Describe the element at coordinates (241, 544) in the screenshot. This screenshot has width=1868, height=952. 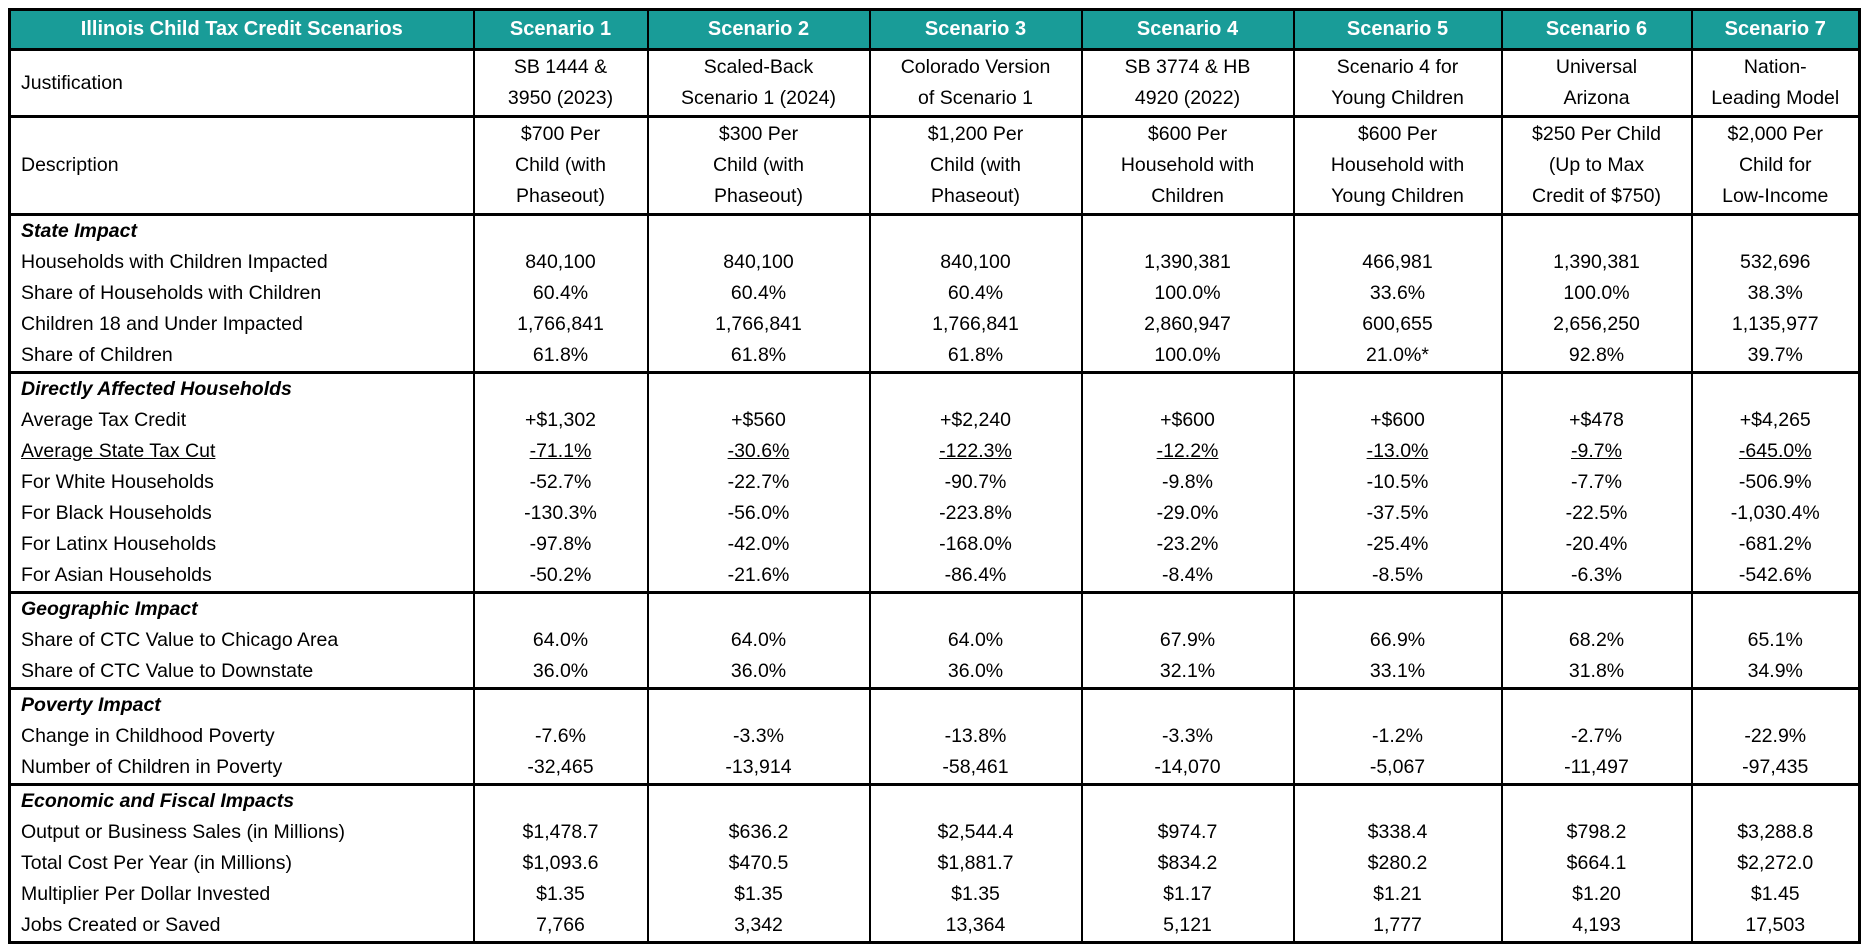
I see `row-label: For Latinx Households` at that location.